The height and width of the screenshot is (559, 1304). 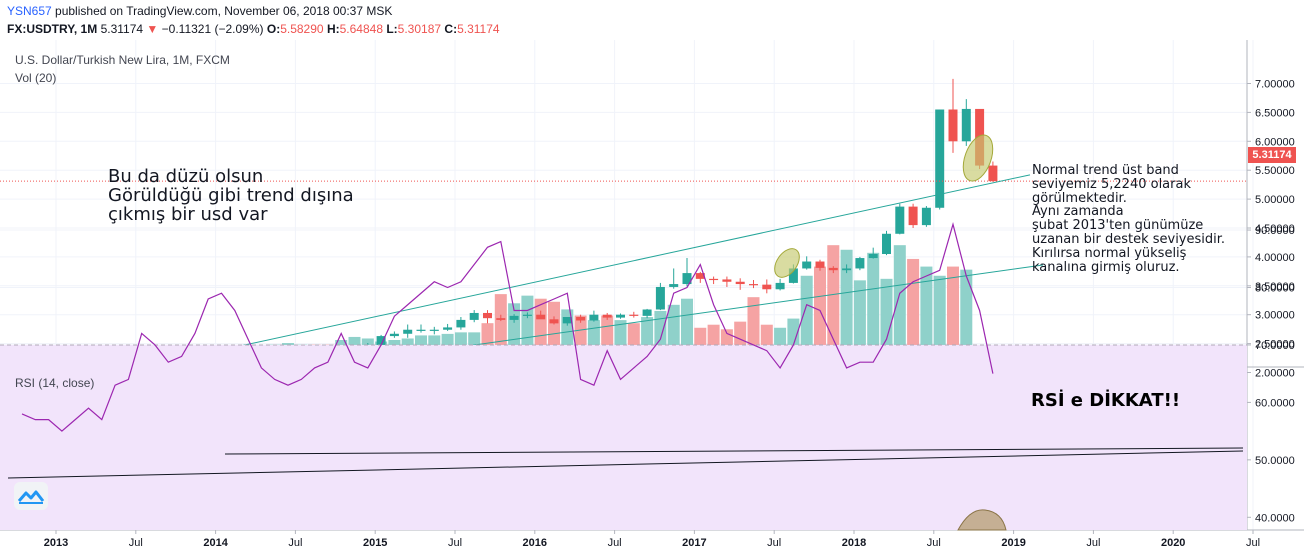 I want to click on volume-pane-title: Vol (20), so click(x=36, y=78).